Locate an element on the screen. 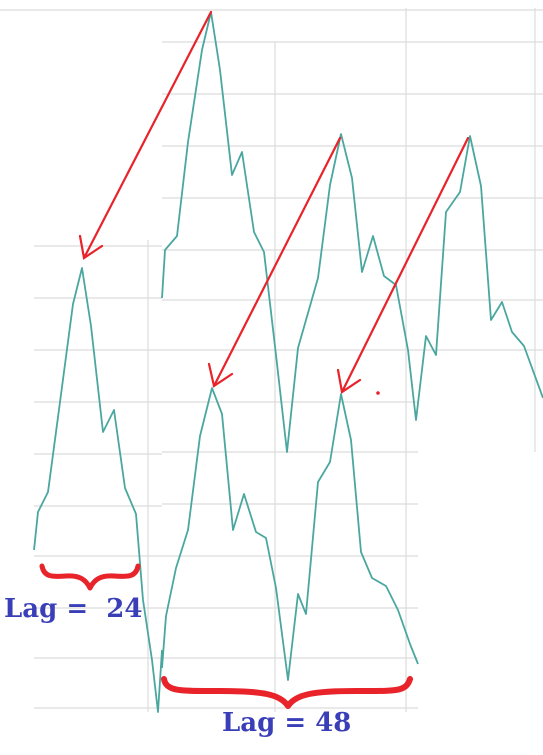 This screenshot has height=755, width=543. arrowhead-lag24 is located at coordinates (91, 247).